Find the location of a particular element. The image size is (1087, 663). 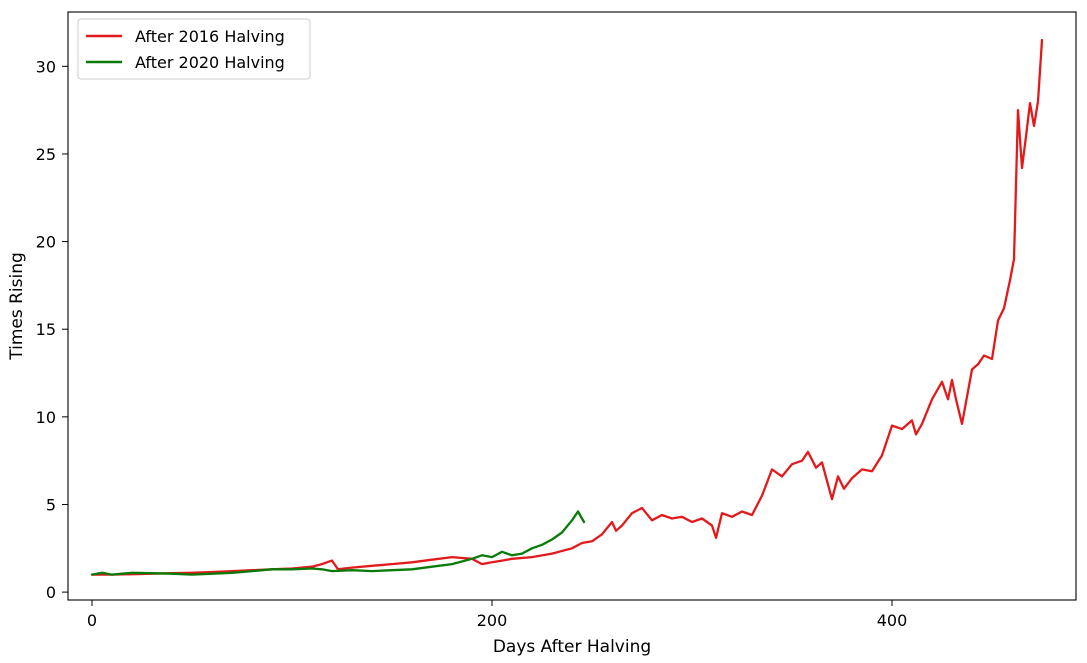

x-axis: 0 200 400 is located at coordinates (497, 615).